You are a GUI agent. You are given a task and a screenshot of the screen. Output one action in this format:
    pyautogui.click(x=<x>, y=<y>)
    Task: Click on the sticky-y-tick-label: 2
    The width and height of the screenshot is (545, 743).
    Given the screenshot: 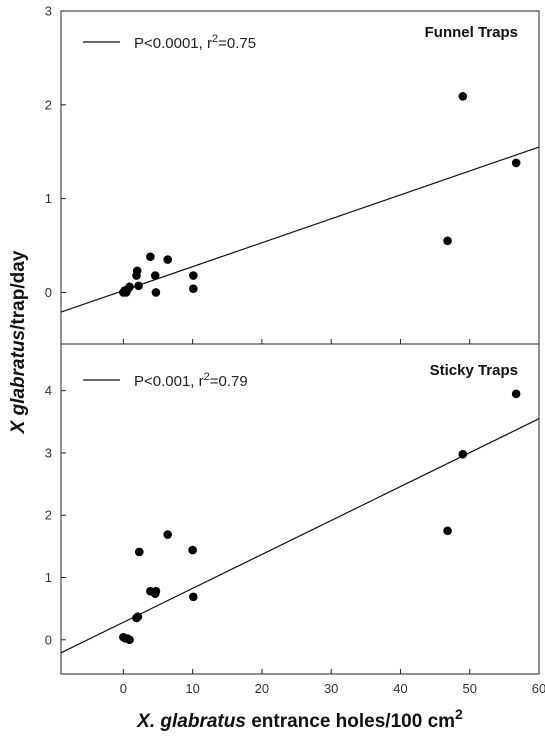 What is the action you would take?
    pyautogui.click(x=48, y=515)
    